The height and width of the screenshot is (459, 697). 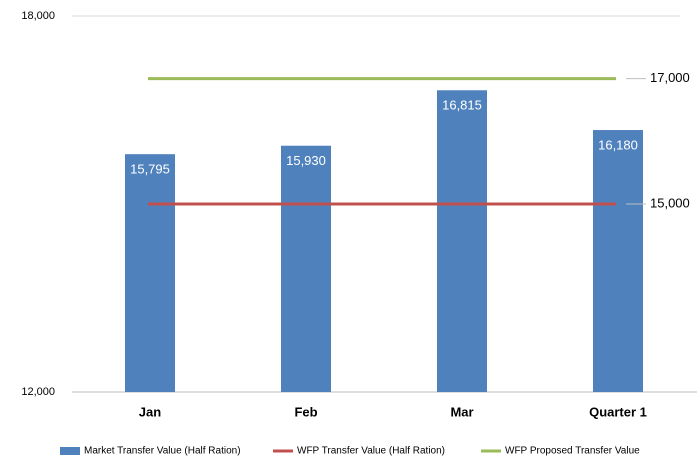 What do you see at coordinates (70, 451) in the screenshot?
I see `legend-swatch` at bounding box center [70, 451].